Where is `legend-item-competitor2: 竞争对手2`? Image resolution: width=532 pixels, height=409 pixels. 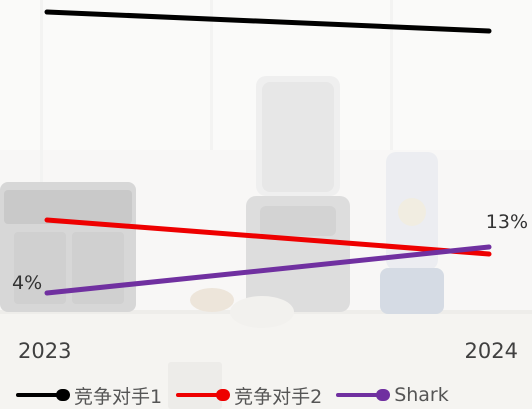
legend-item-competitor2: 竞争对手2 is located at coordinates (249, 395).